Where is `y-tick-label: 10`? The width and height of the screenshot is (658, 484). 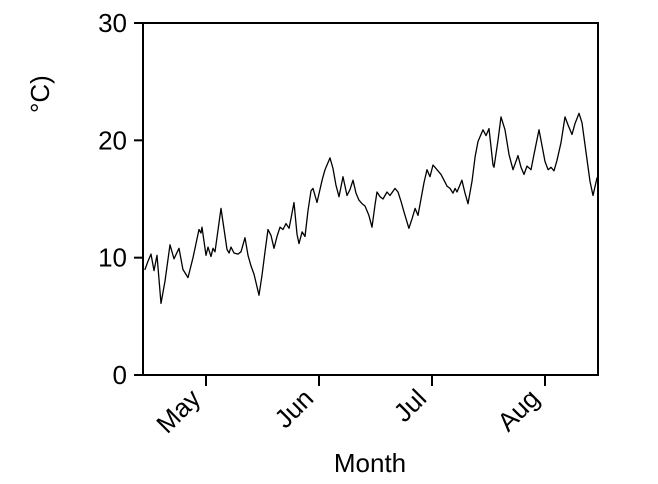
y-tick-label: 10 is located at coordinates (112, 258).